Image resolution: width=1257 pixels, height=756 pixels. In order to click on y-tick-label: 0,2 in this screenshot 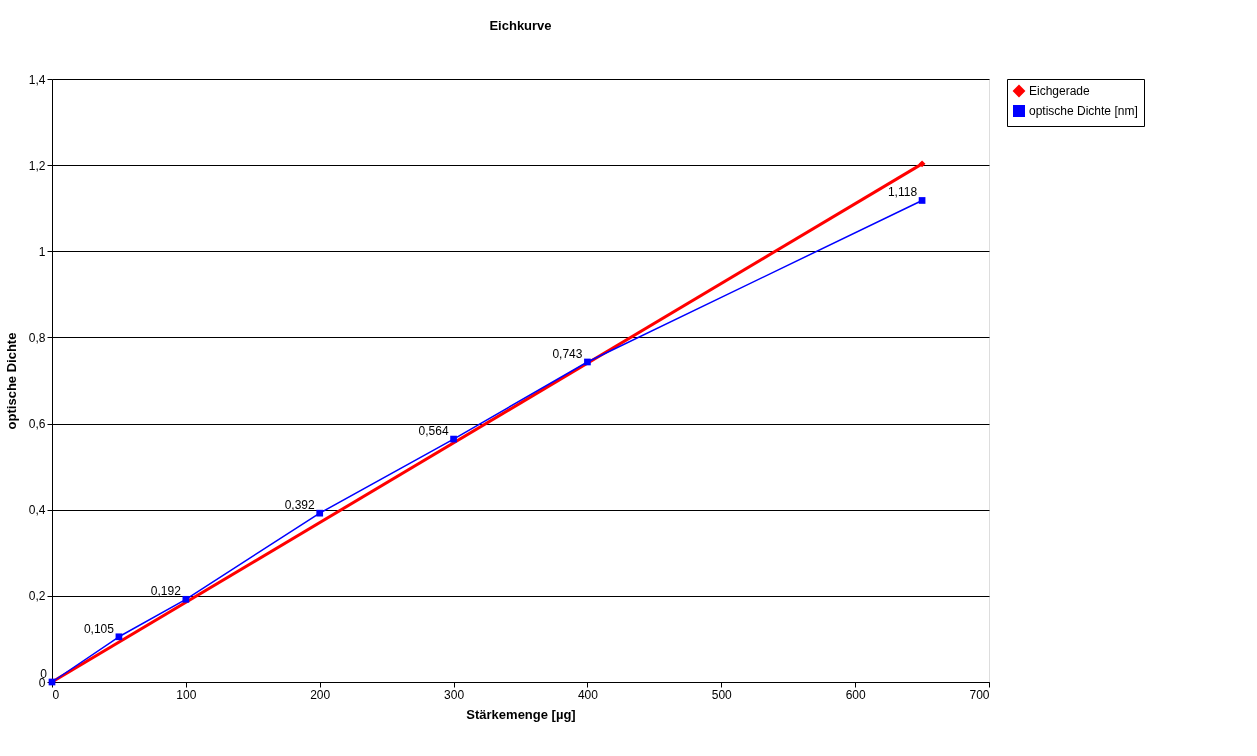, I will do `click(37, 596)`.